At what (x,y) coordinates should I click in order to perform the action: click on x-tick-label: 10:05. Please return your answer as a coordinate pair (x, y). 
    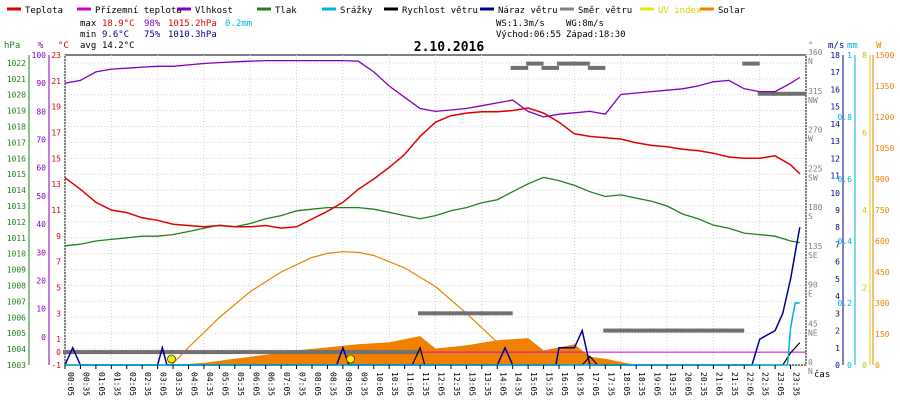
    Looking at the image, I should click on (379, 384).